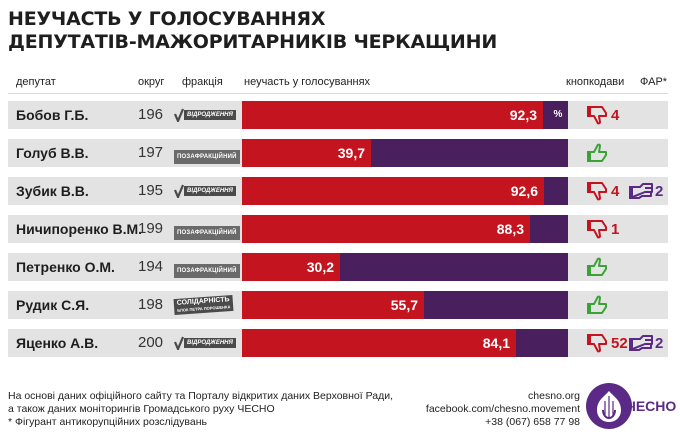  Describe the element at coordinates (405, 153) in the screenshot. I see `absence-bar-track: 39,7` at that location.